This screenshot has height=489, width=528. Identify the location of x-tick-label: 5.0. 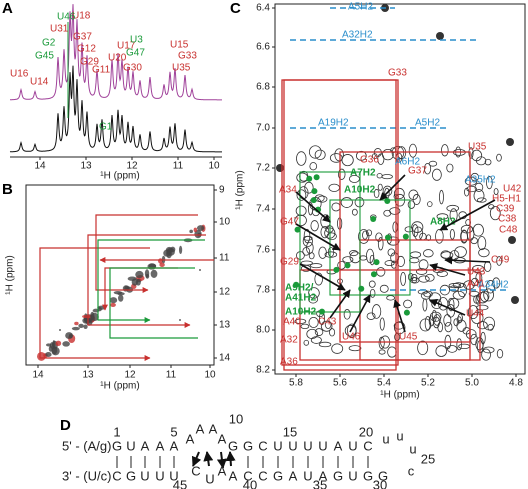
(472, 383).